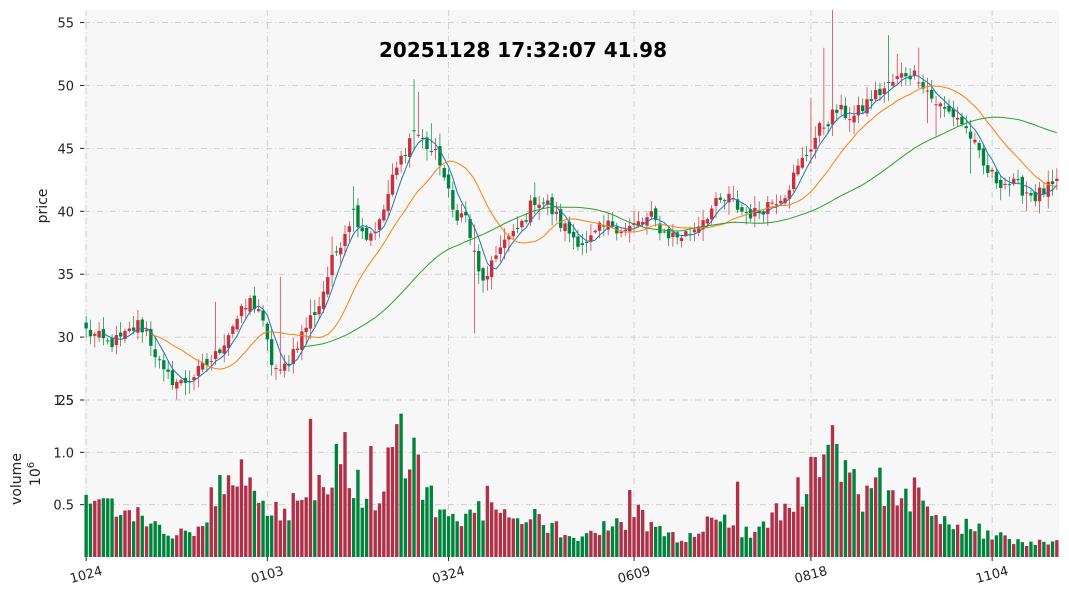 The width and height of the screenshot is (1069, 598). What do you see at coordinates (36, 477) in the screenshot?
I see `volume-exponent-base: 10` at bounding box center [36, 477].